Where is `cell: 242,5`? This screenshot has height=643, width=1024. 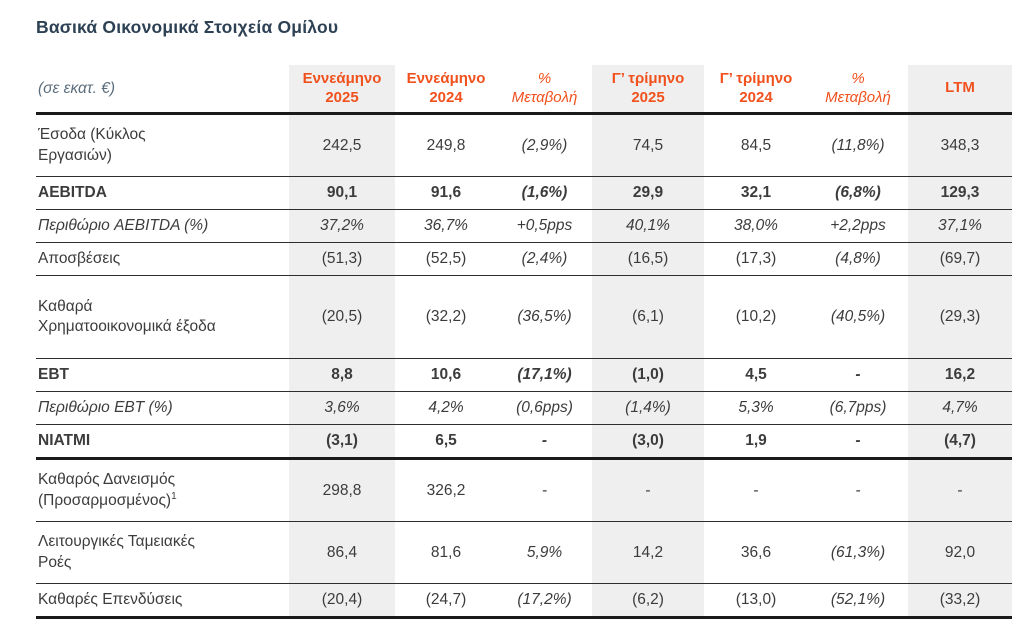
cell: 242,5 is located at coordinates (342, 145).